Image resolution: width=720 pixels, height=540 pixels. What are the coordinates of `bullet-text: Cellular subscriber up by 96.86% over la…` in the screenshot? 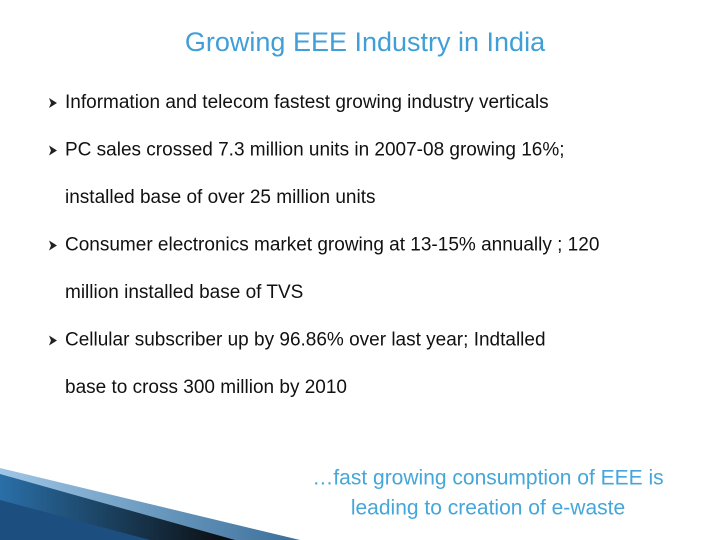 It's located at (305, 340).